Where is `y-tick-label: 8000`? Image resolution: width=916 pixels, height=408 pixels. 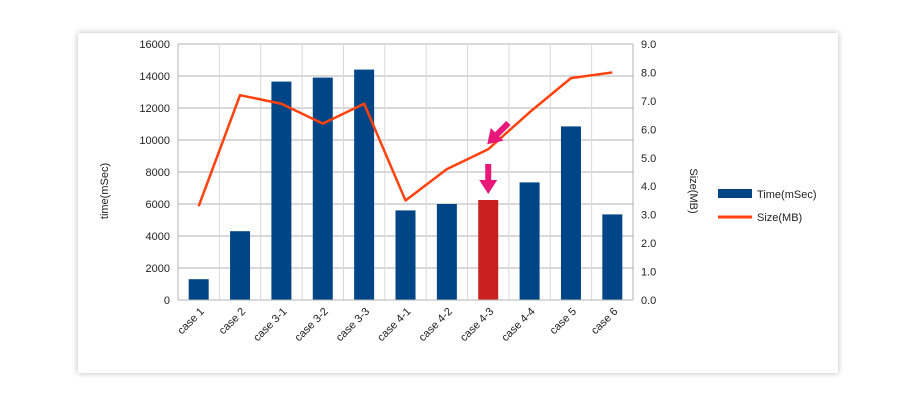
y-tick-label: 8000 is located at coordinates (158, 173).